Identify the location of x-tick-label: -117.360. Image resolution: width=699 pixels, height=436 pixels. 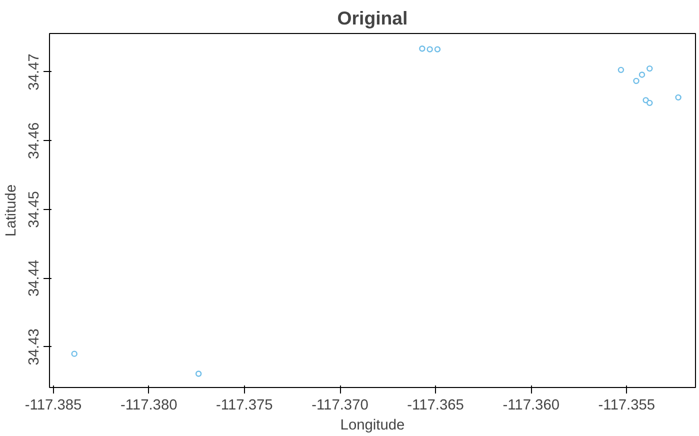
(531, 406).